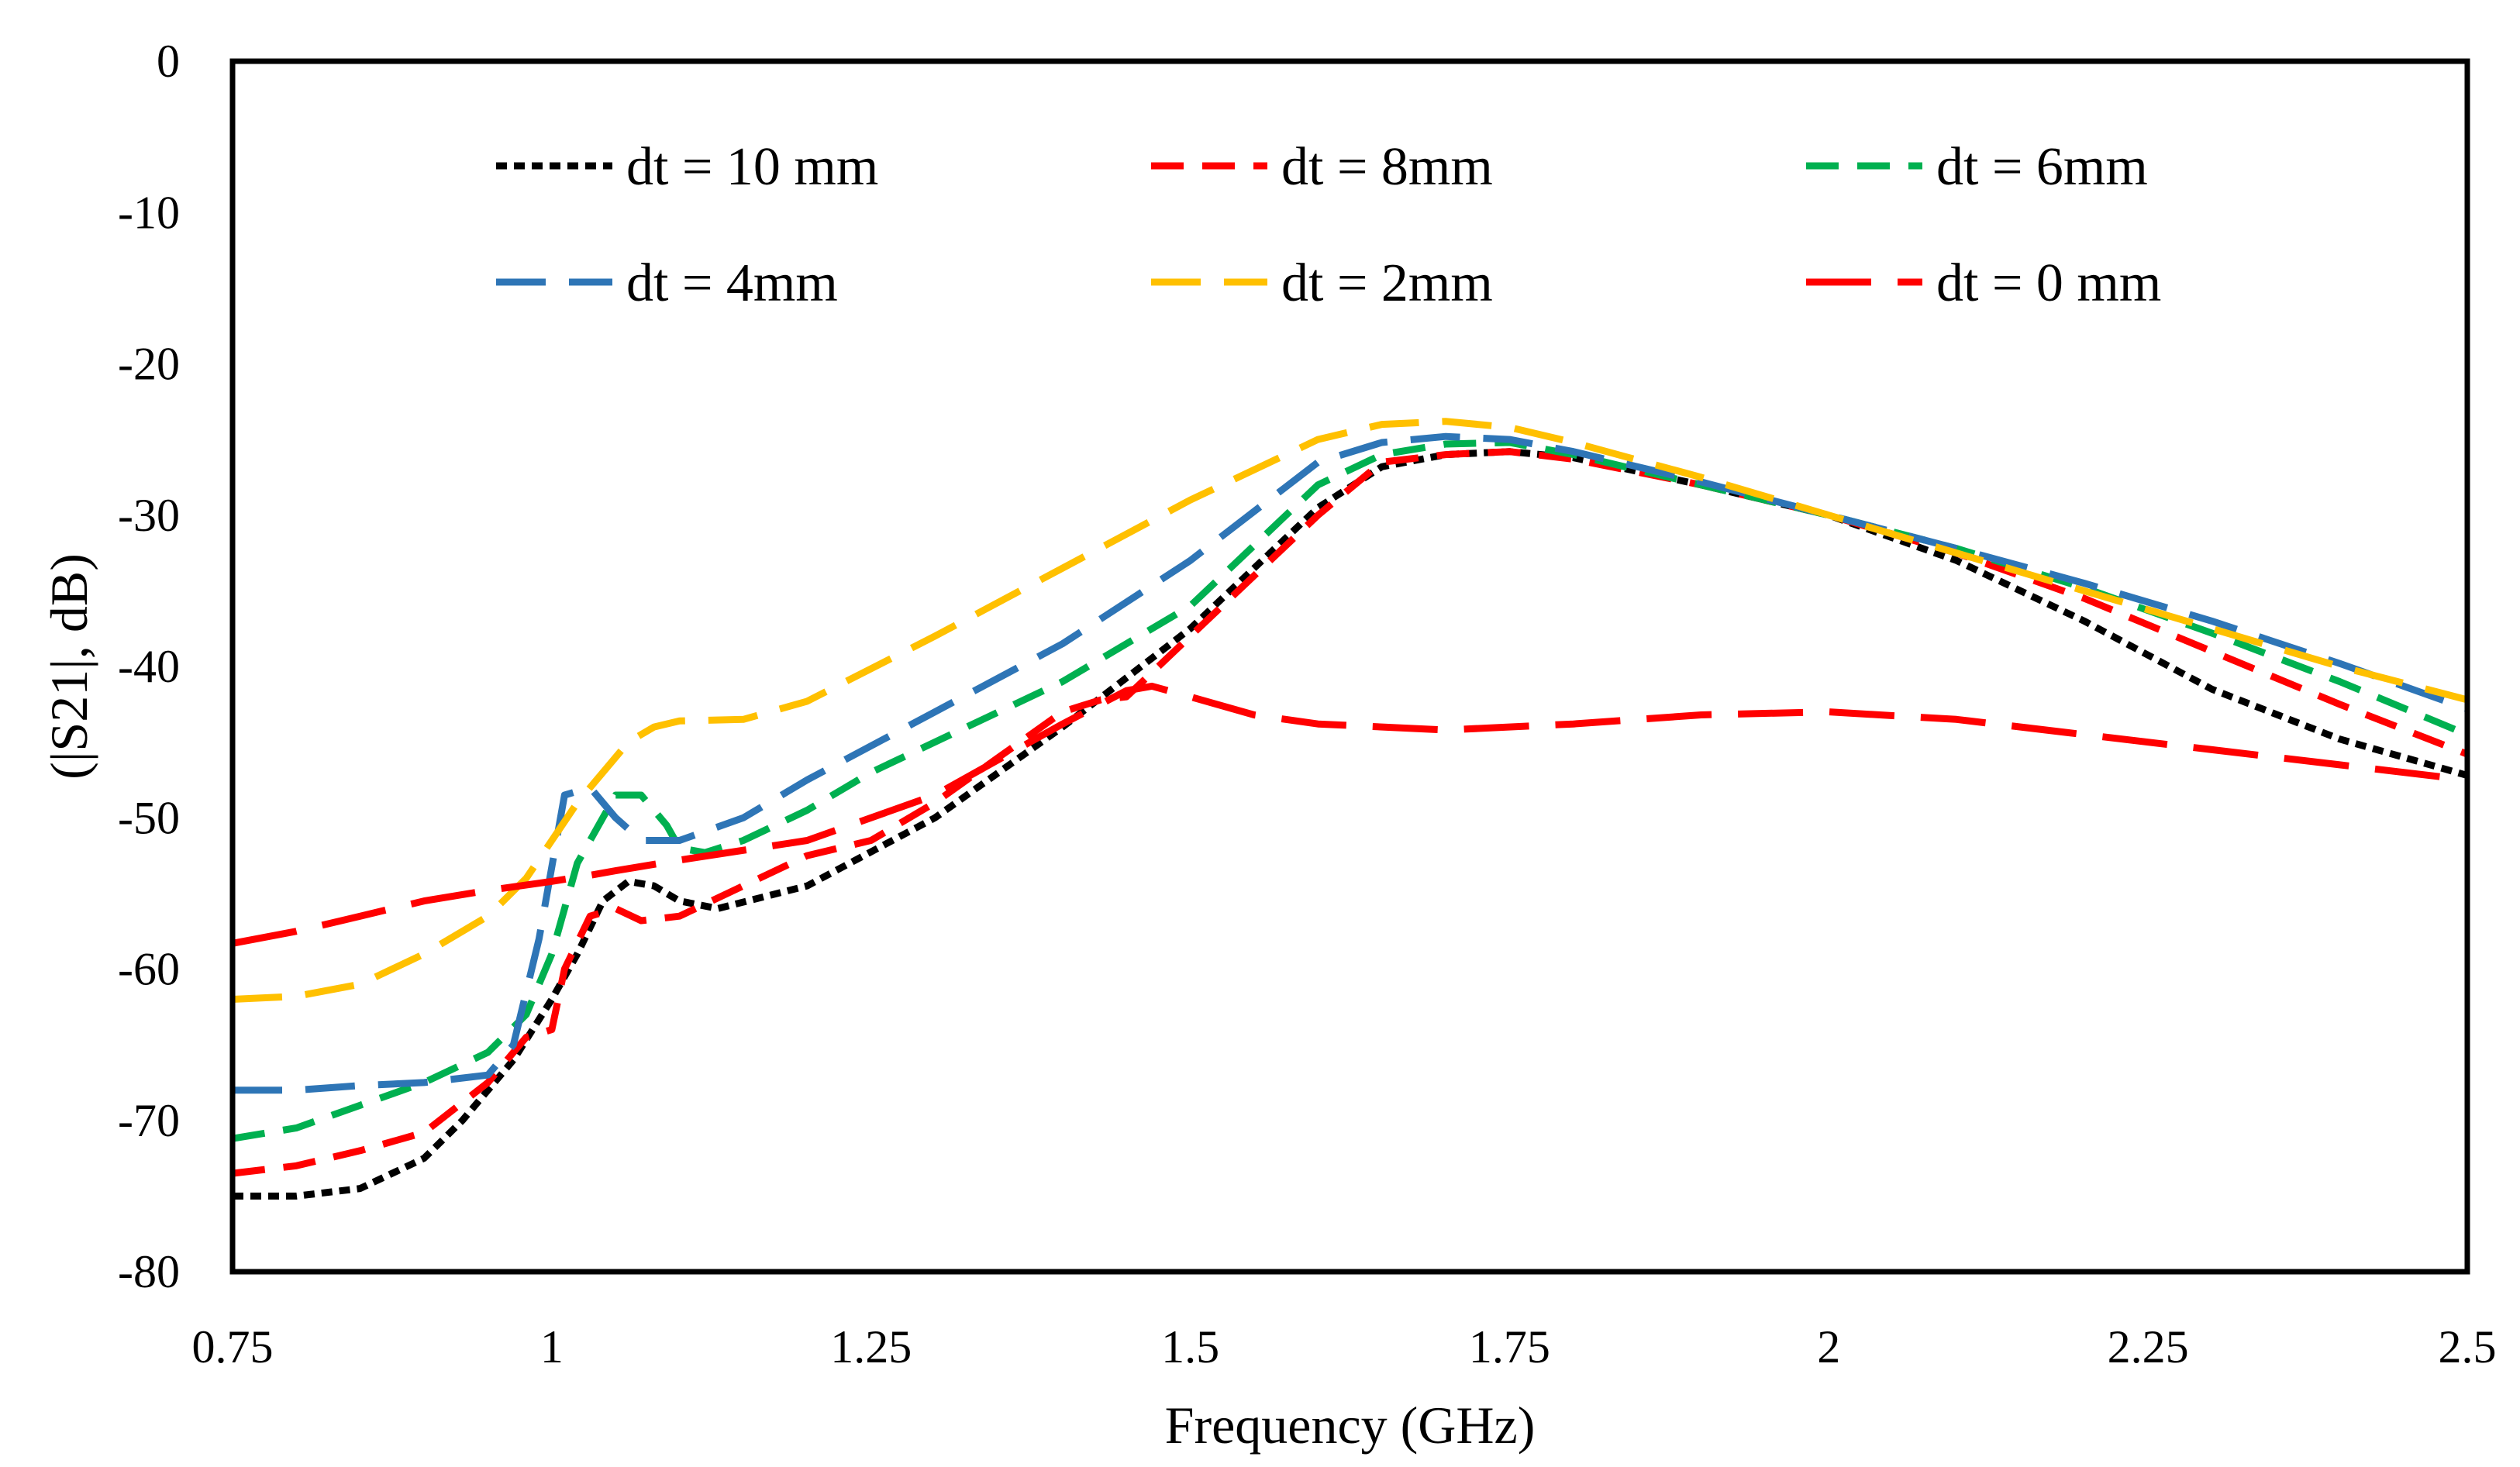 The image size is (2520, 1467). I want to click on y-tick-label: -60, so click(149, 969).